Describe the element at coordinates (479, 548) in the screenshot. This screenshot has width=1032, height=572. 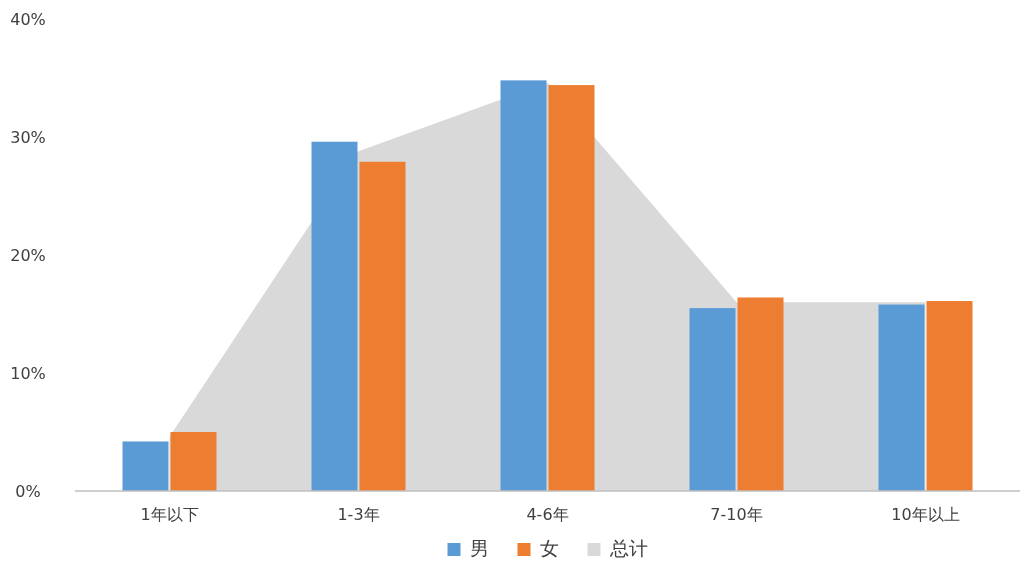
I see `legend-label: 男` at that location.